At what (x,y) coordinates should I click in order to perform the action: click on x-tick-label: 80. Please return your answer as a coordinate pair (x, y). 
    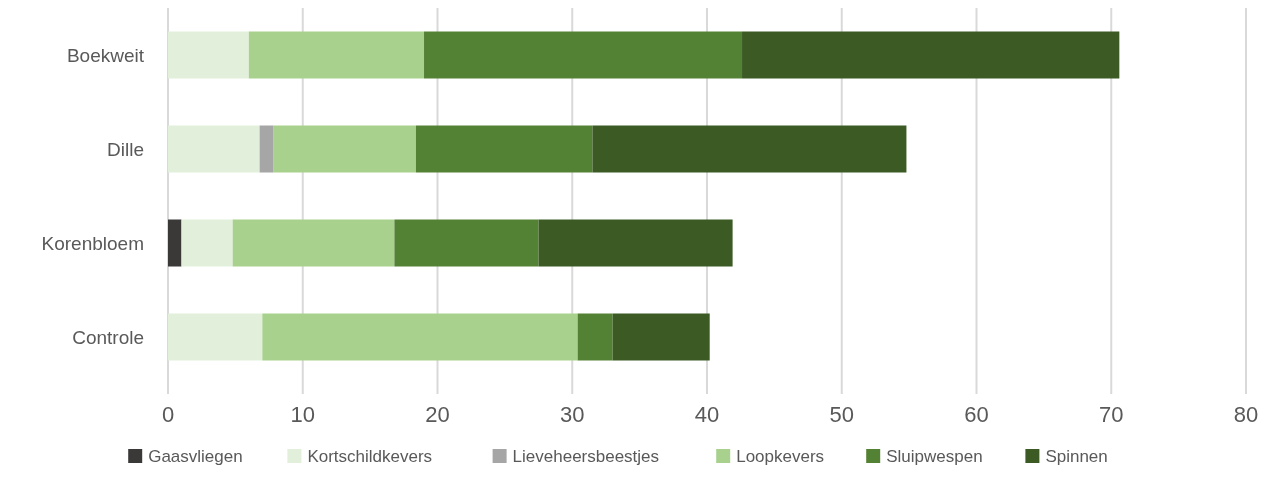
    Looking at the image, I should click on (1246, 414).